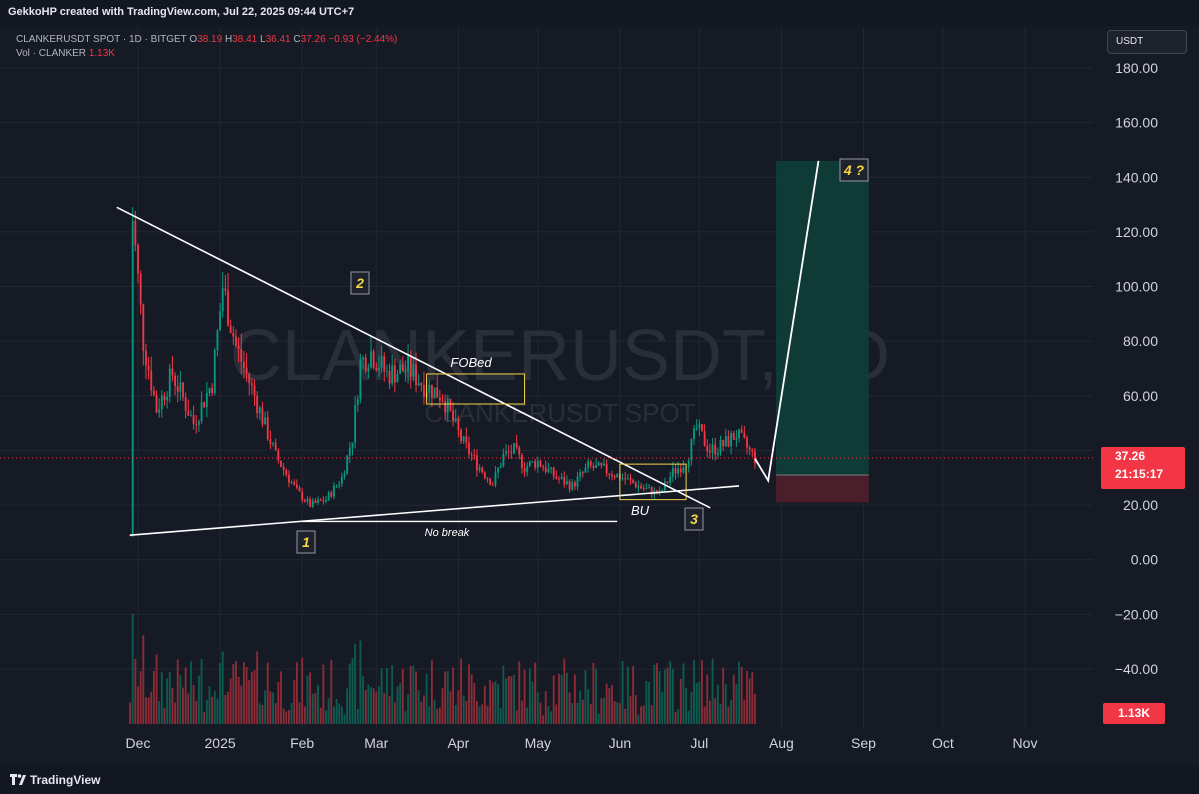 This screenshot has height=794, width=1199. Describe the element at coordinates (1139, 474) in the screenshot. I see `bar-countdown: 21:15:17` at that location.